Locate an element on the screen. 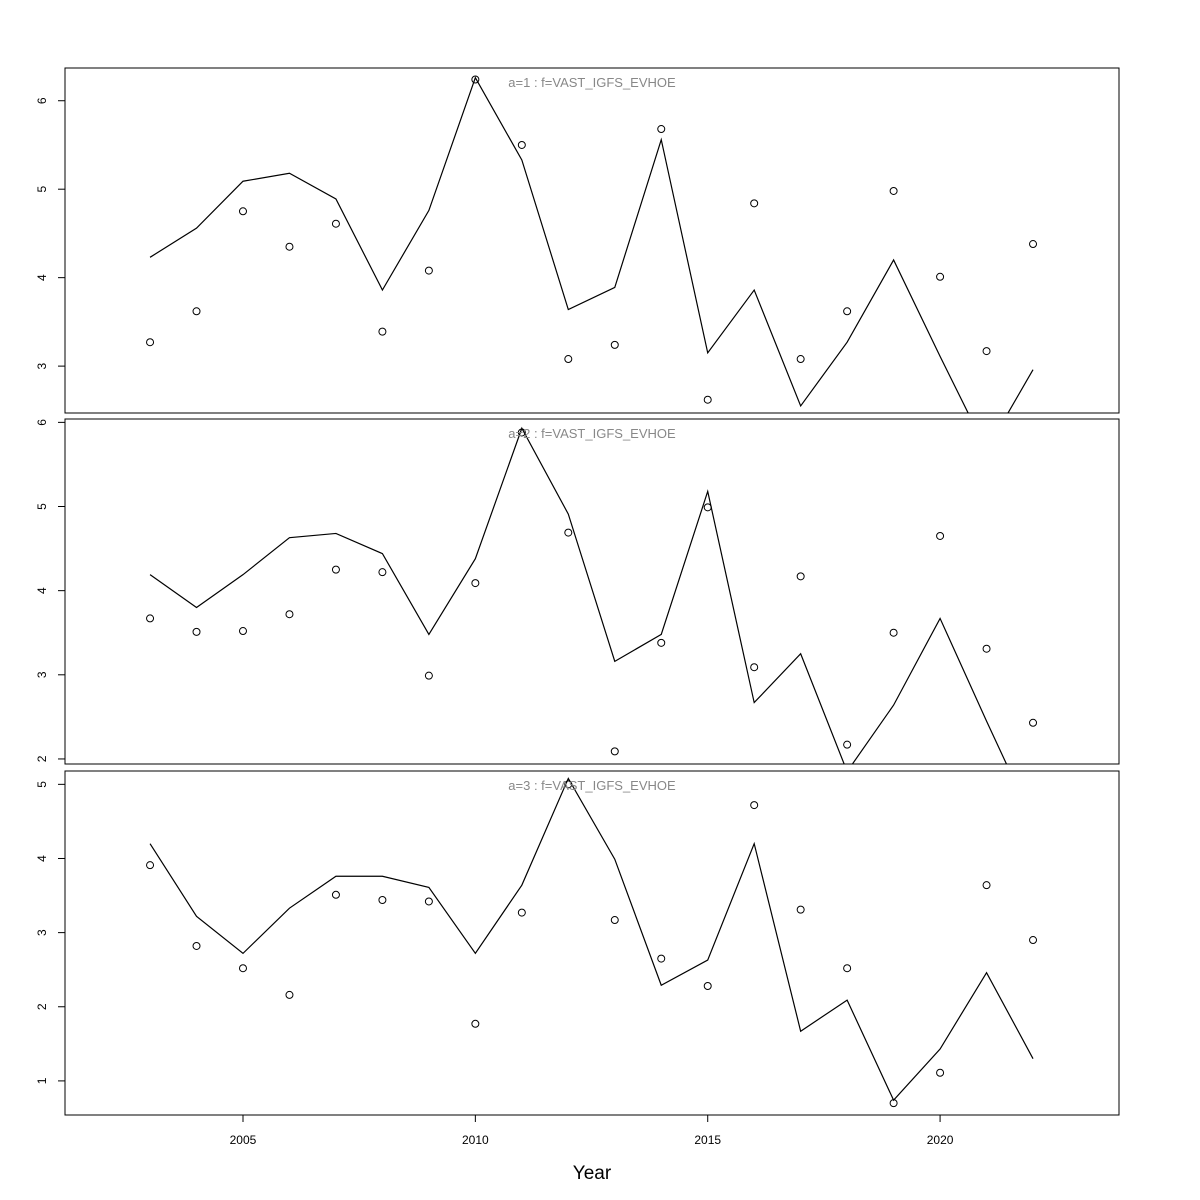 The image size is (1200, 1200). x-tick-label: 2020 is located at coordinates (940, 1140).